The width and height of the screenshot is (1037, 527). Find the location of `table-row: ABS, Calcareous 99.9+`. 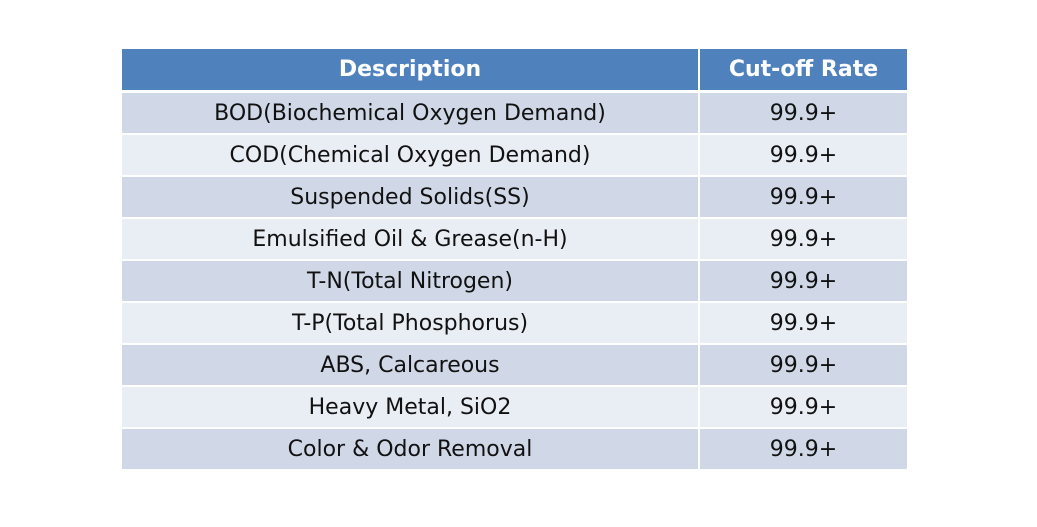

table-row: ABS, Calcareous 99.9+ is located at coordinates (514, 365).